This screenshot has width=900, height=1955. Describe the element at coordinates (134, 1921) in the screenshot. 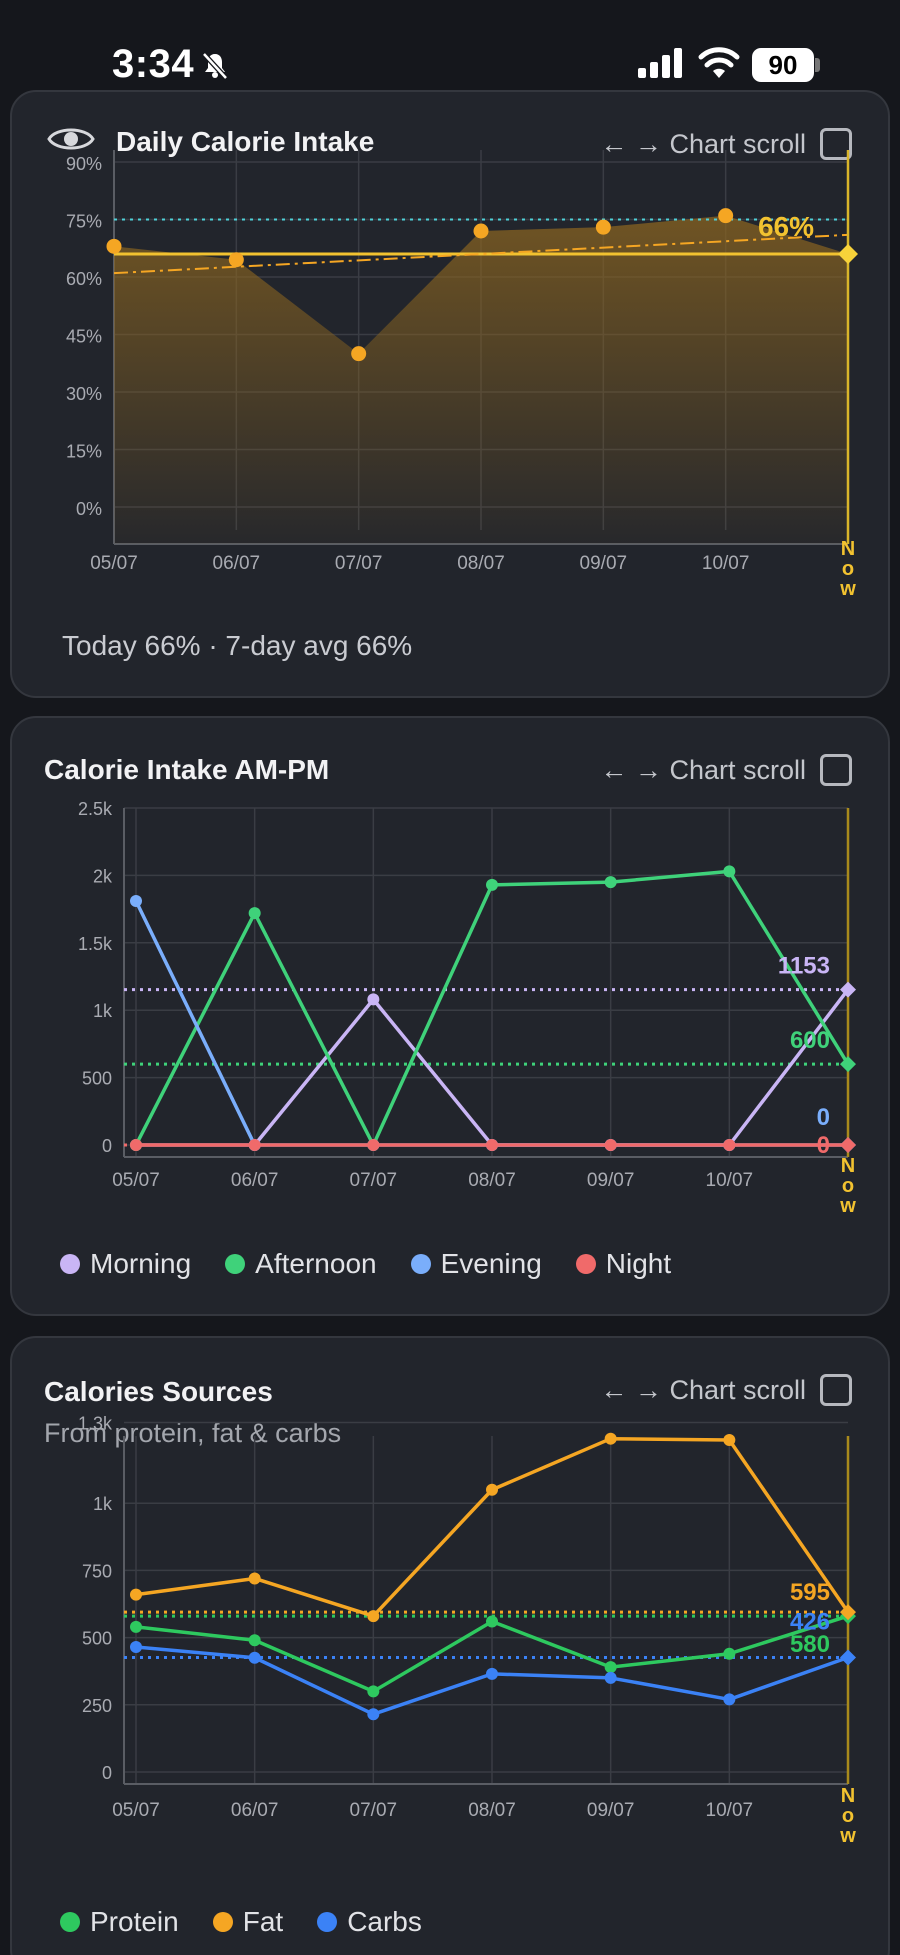

I see `legend-label: Protein` at that location.